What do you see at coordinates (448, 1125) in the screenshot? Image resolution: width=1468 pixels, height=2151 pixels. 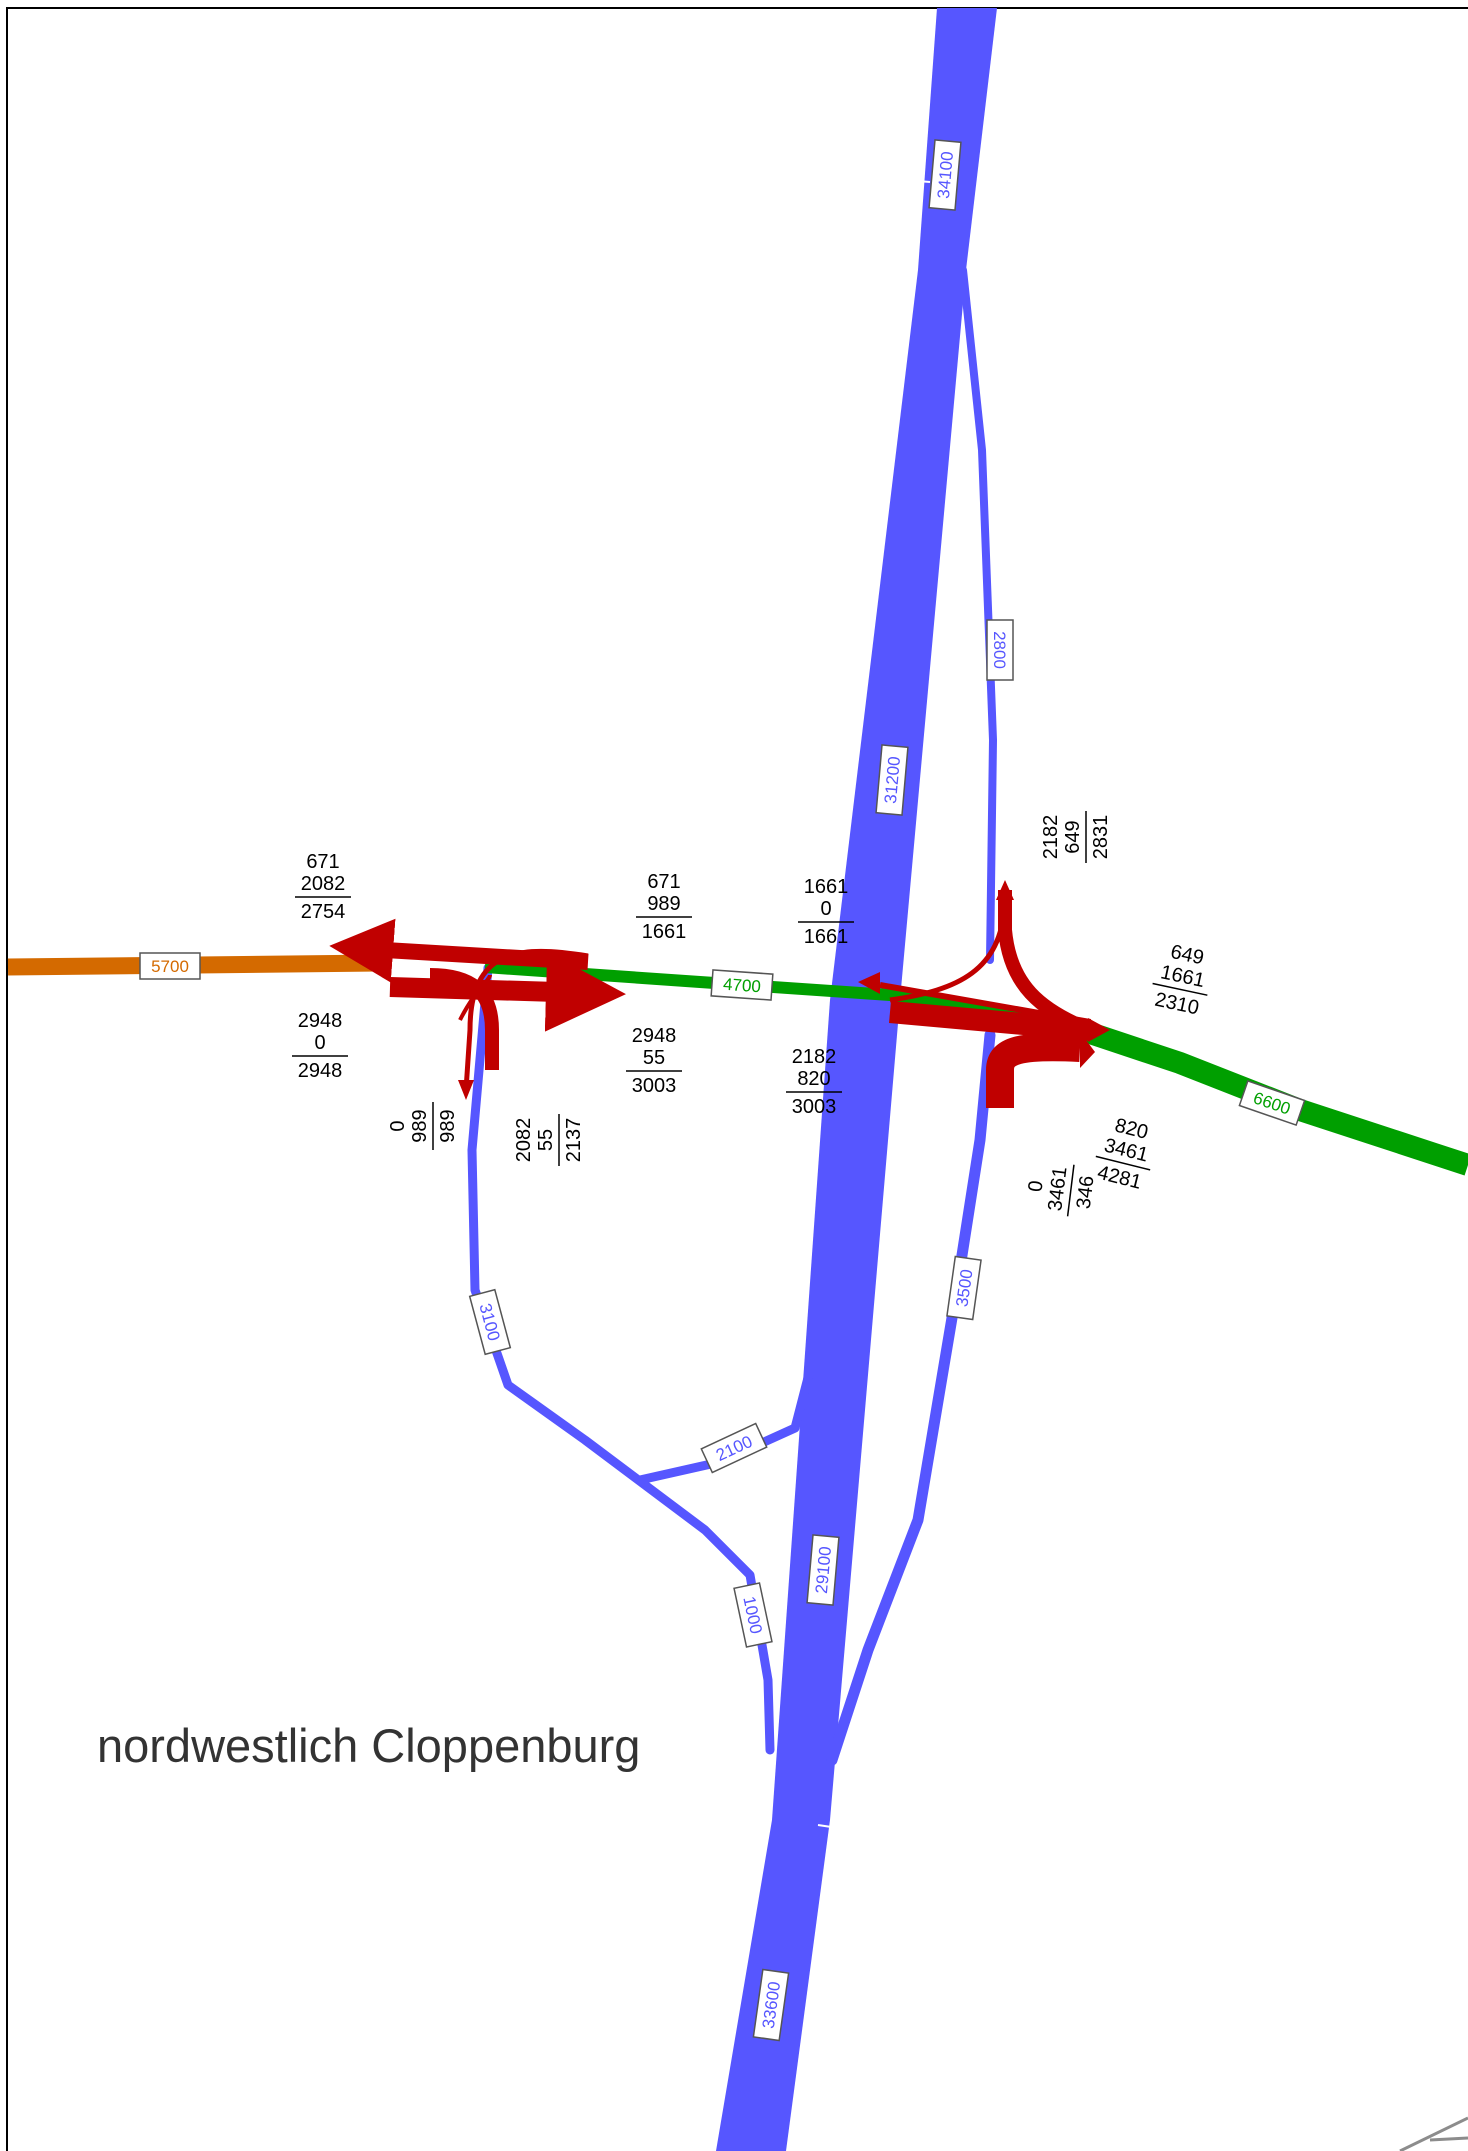 I see `count-total: 989` at bounding box center [448, 1125].